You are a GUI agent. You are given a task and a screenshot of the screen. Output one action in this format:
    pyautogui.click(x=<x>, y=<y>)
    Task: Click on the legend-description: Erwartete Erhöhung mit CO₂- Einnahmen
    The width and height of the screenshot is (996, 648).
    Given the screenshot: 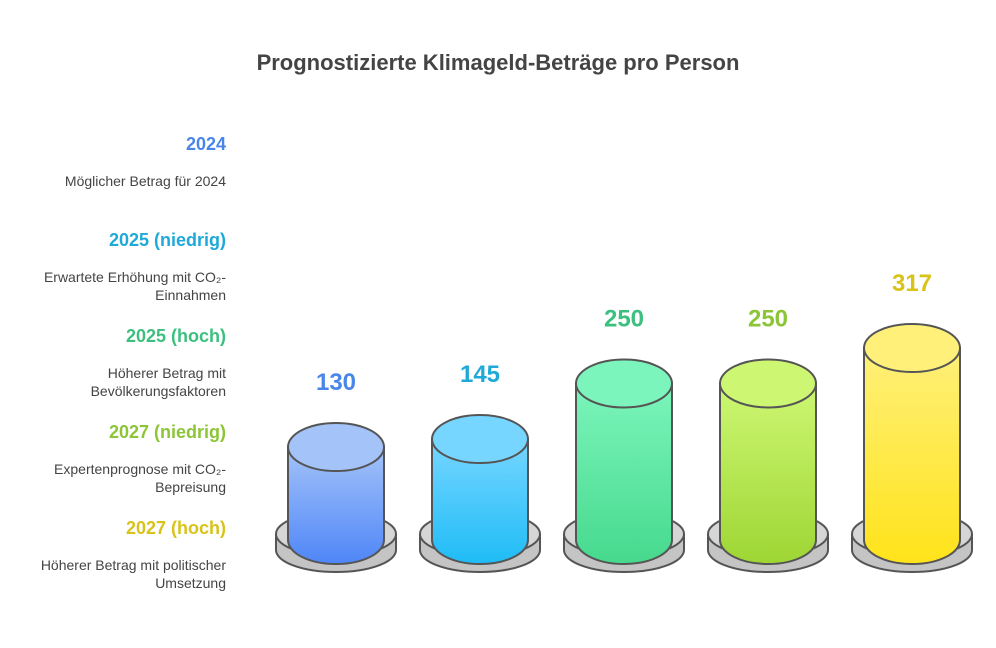 What is the action you would take?
    pyautogui.click(x=123, y=286)
    